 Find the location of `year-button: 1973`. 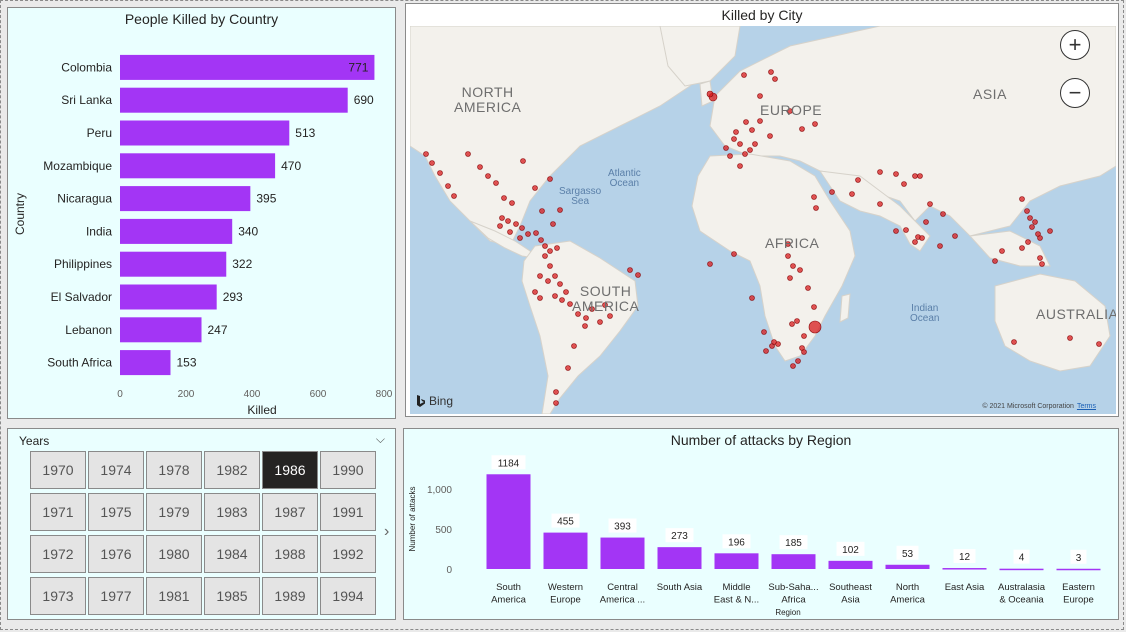

year-button: 1973 is located at coordinates (58, 596).